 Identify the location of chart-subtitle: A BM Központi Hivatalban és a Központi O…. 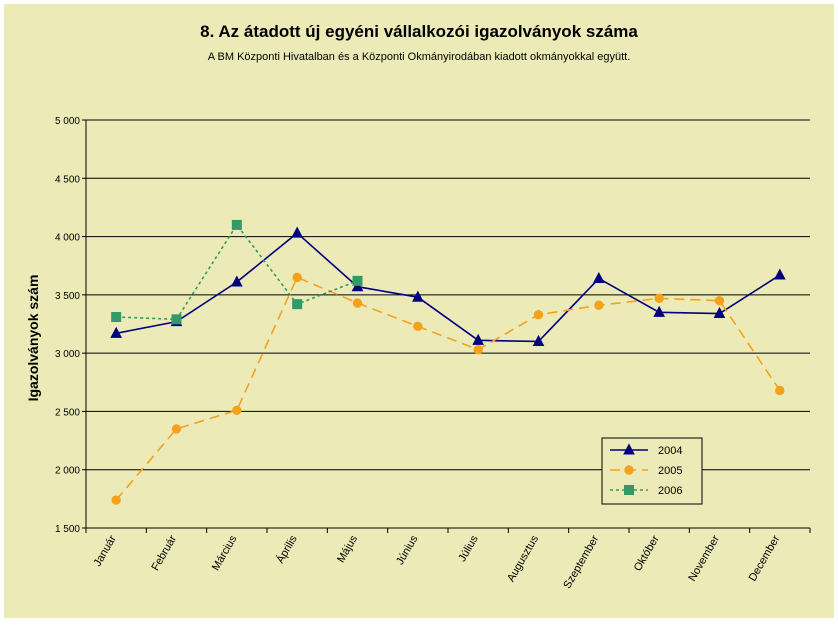
(419, 57).